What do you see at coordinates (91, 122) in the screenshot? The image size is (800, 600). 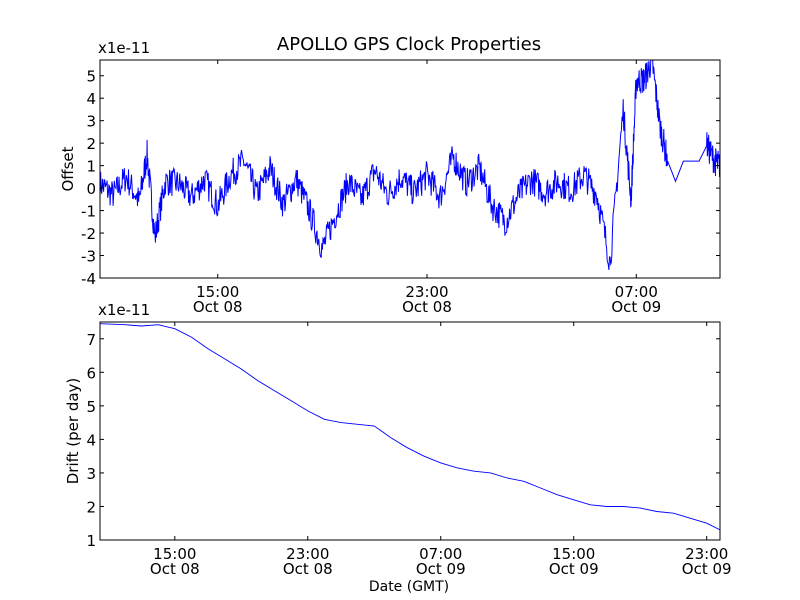 I see `offset-ytick-label: 3` at bounding box center [91, 122].